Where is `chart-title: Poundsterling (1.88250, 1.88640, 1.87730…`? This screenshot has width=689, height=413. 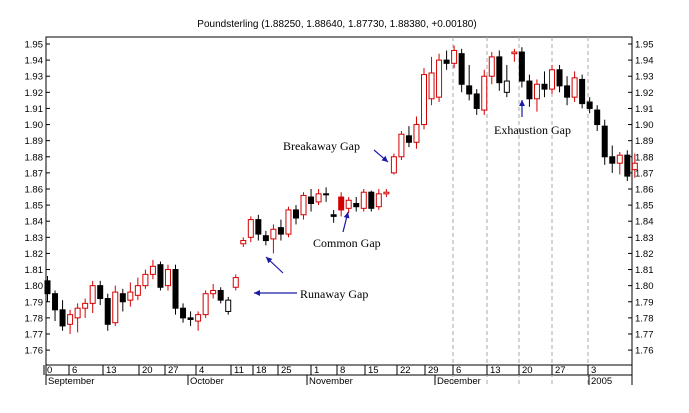
chart-title: Poundsterling (1.88250, 1.88640, 1.87730… is located at coordinates (336, 24).